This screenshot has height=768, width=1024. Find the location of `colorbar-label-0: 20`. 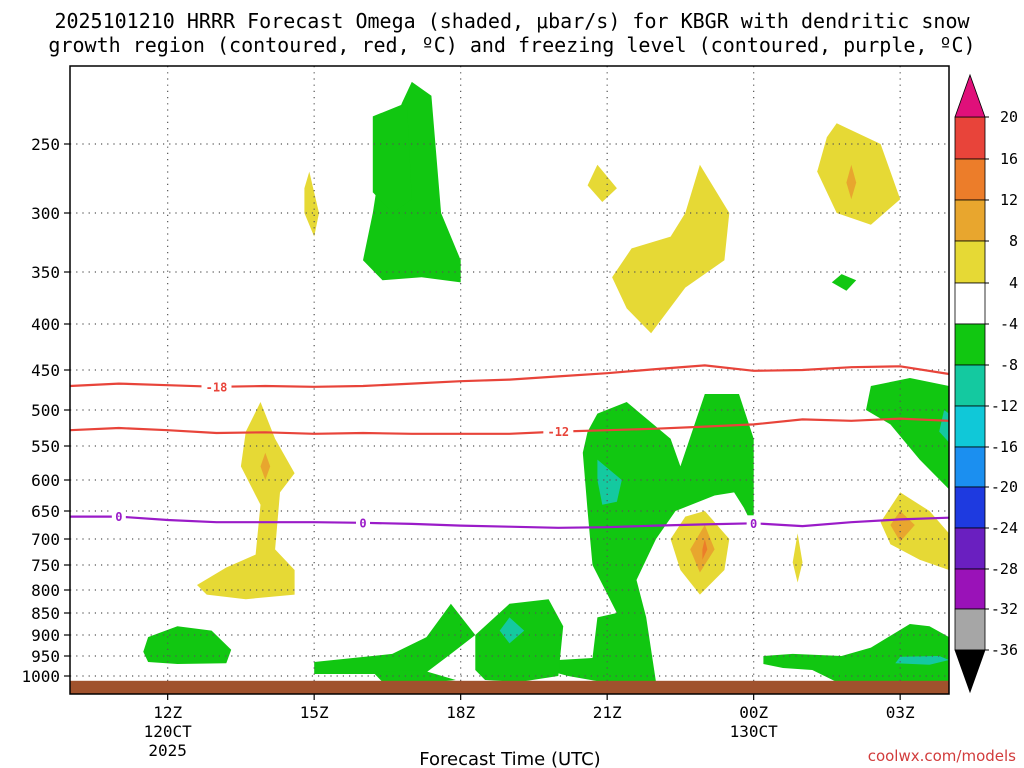

colorbar-label-0: 20 is located at coordinates (1009, 117).